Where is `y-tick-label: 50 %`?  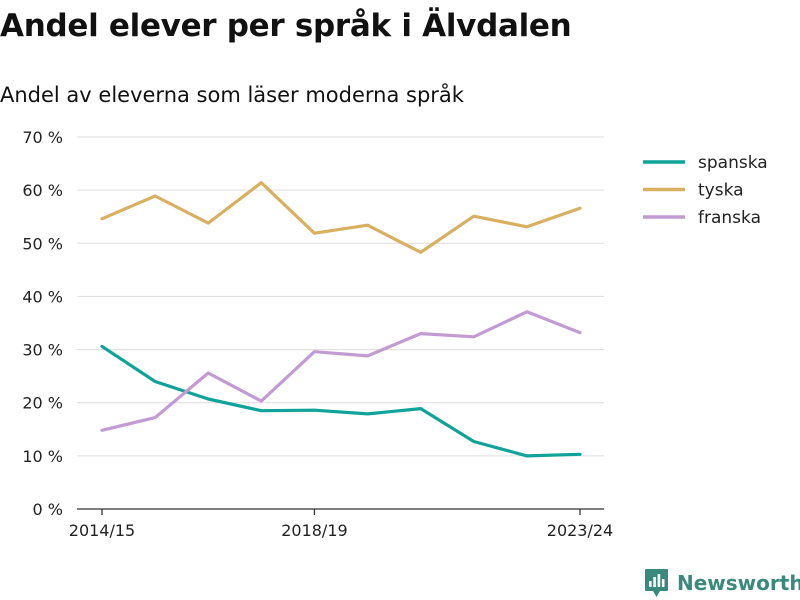 y-tick-label: 50 % is located at coordinates (42, 243).